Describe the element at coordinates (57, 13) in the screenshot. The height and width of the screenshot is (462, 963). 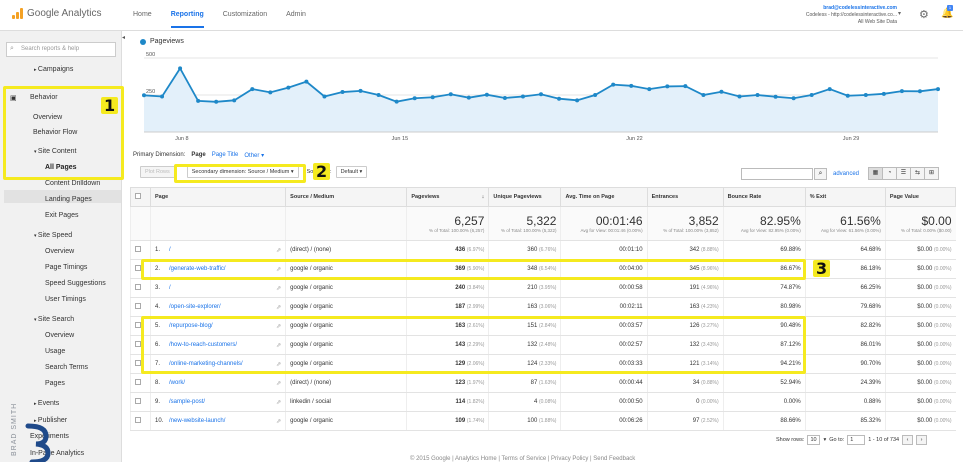
I see `google-analytics-logo: Google Analytics` at that location.